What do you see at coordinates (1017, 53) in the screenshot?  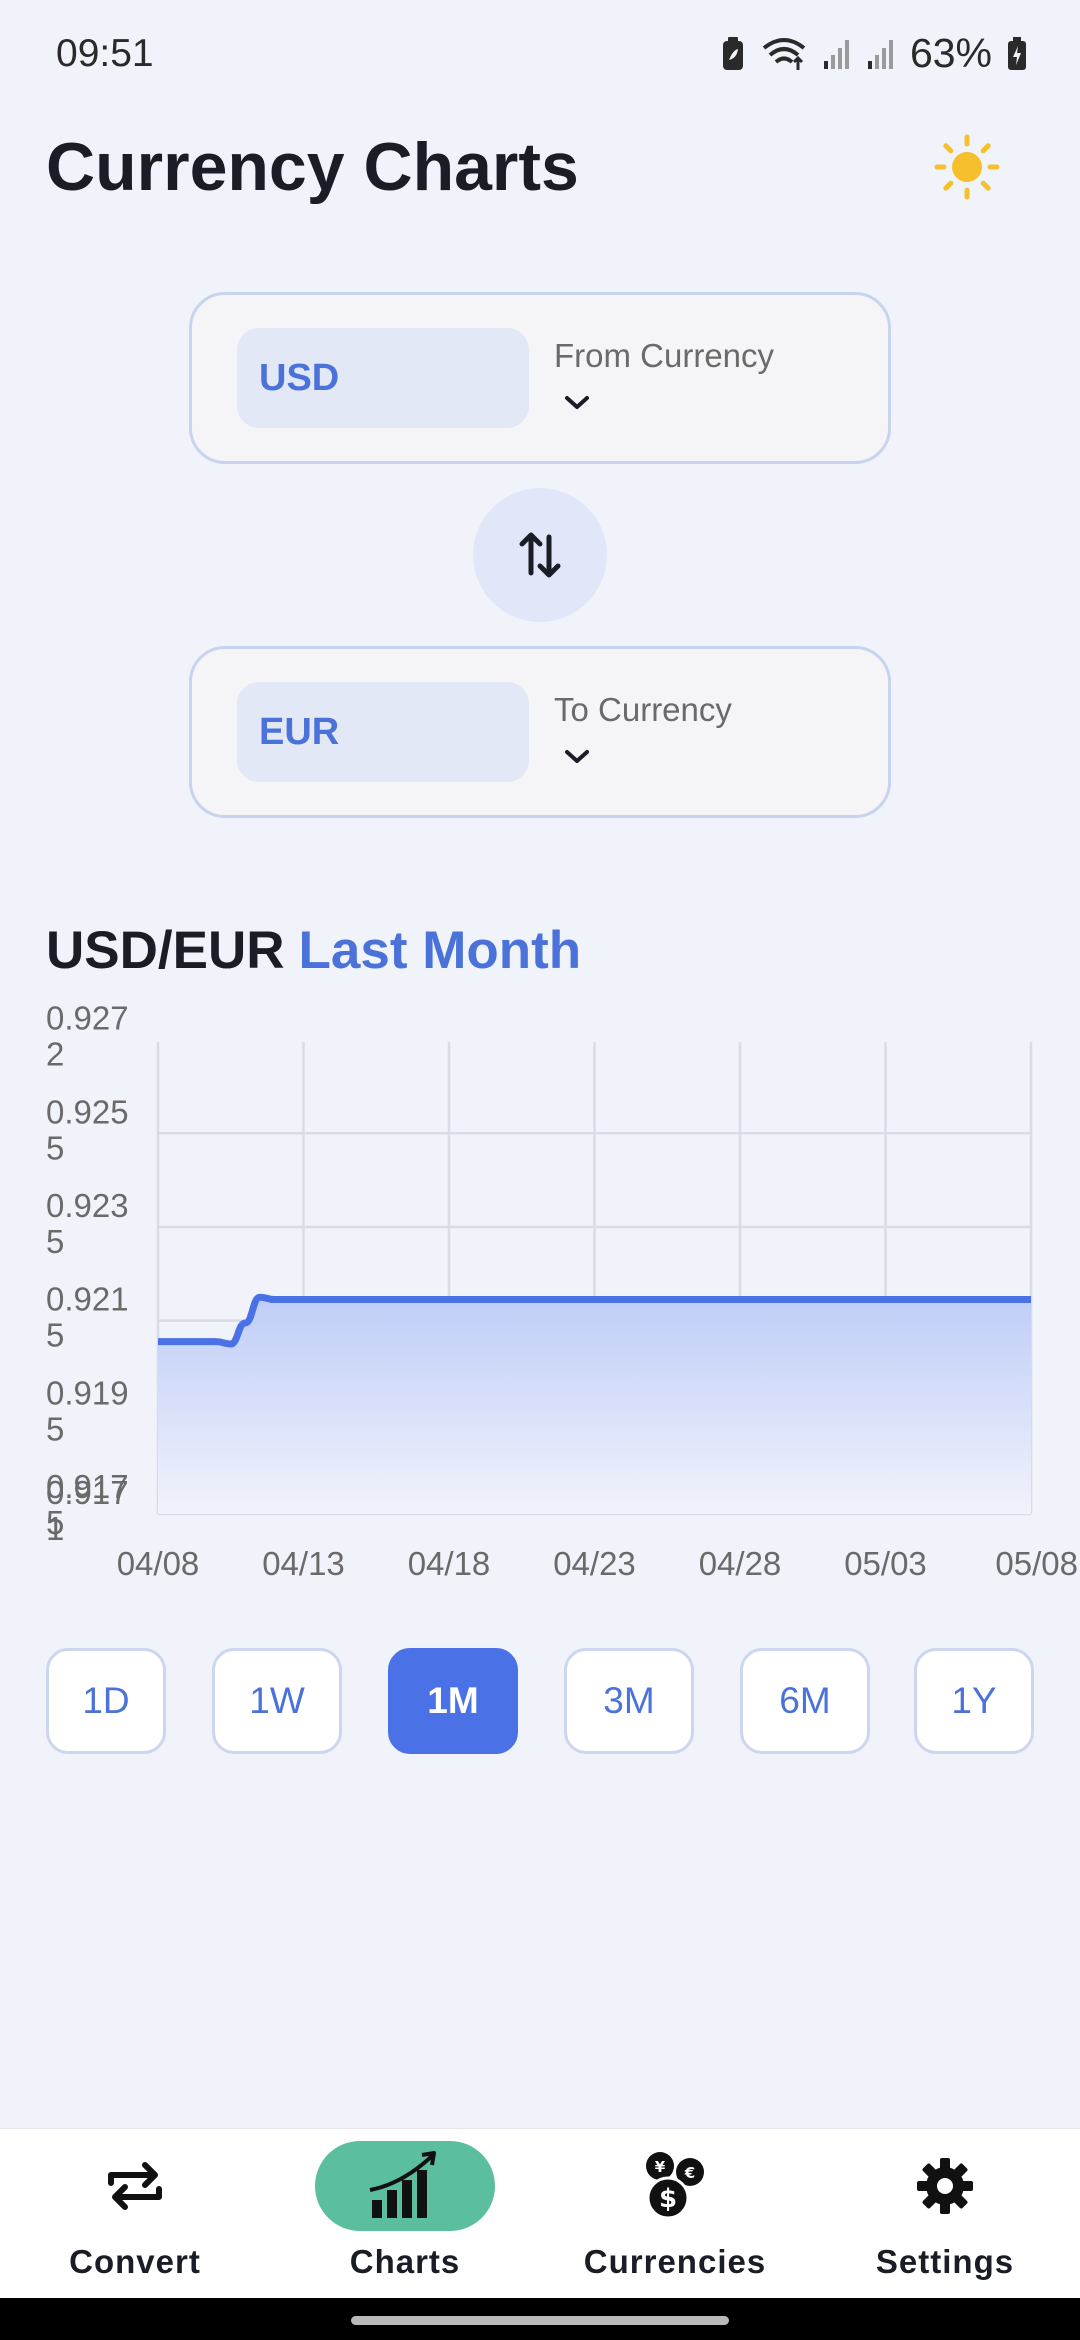 I see `battery-icon` at bounding box center [1017, 53].